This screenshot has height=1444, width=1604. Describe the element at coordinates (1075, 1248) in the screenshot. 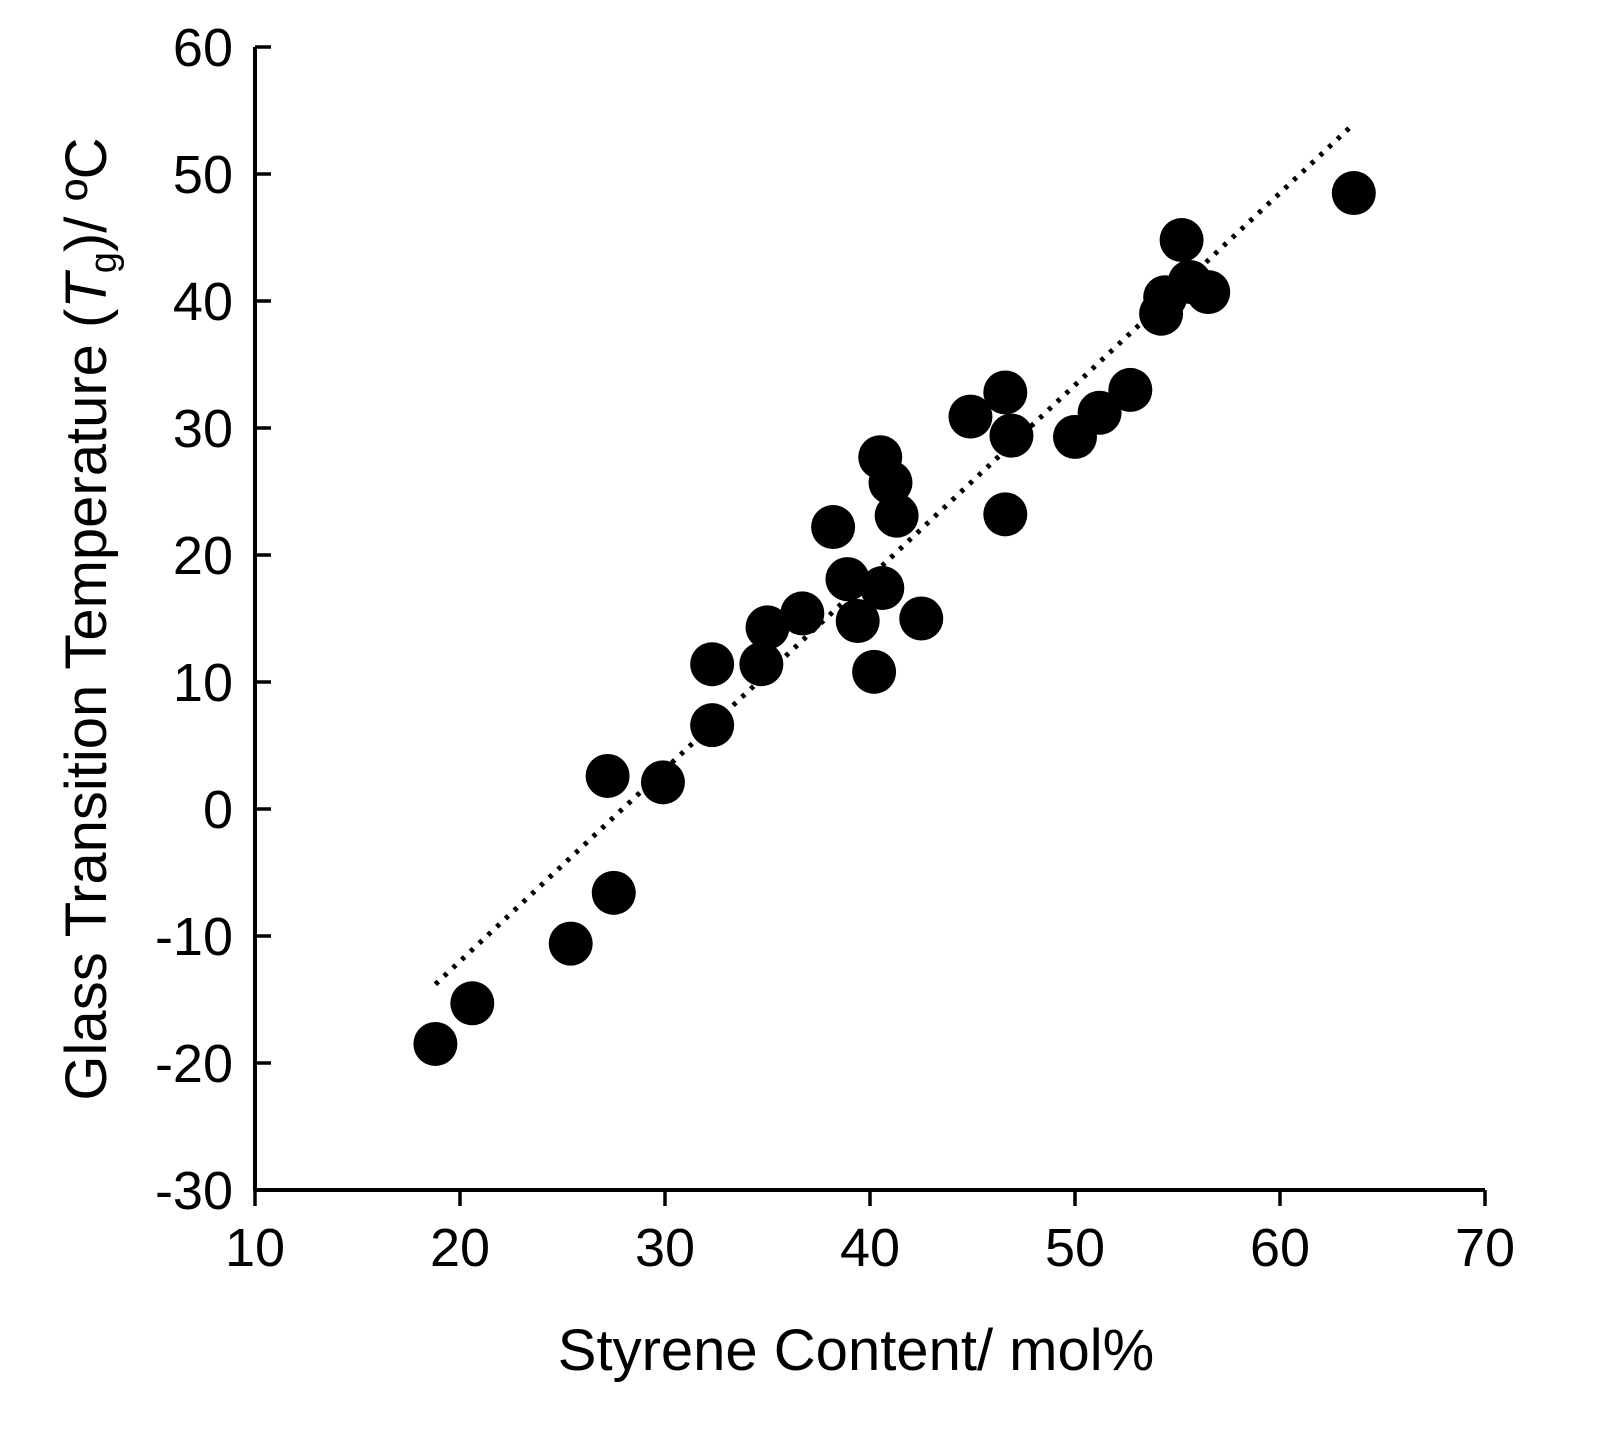

I see `x-tick-label: 50` at that location.